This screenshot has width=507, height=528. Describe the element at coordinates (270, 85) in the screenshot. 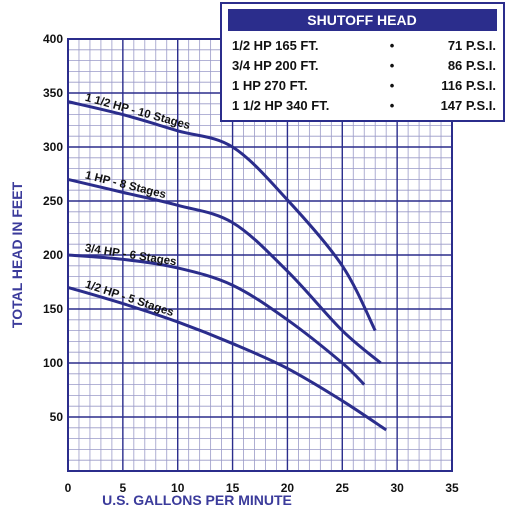

I see `table-cell: 1 HP 270 FT.` at that location.